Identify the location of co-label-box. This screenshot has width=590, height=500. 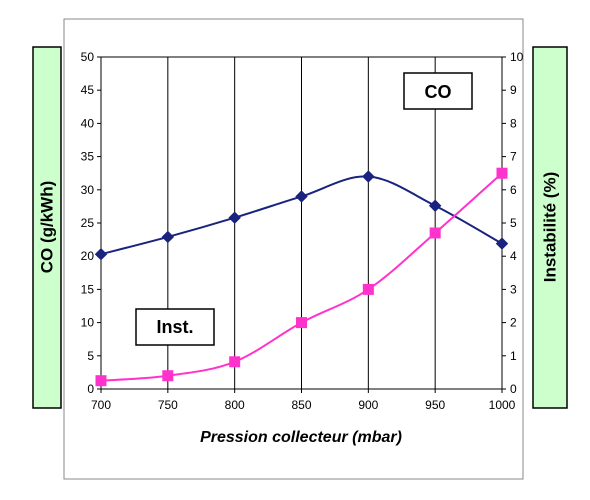
(438, 91).